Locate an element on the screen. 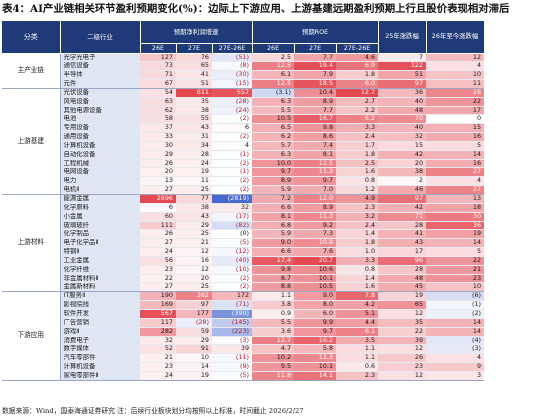 Image resolution: width=550 pixels, height=417 pixels. table-row: 特钢Ⅱ 24 12 (12) 6.6 7.6 1.0 17 5 is located at coordinates (275, 252).